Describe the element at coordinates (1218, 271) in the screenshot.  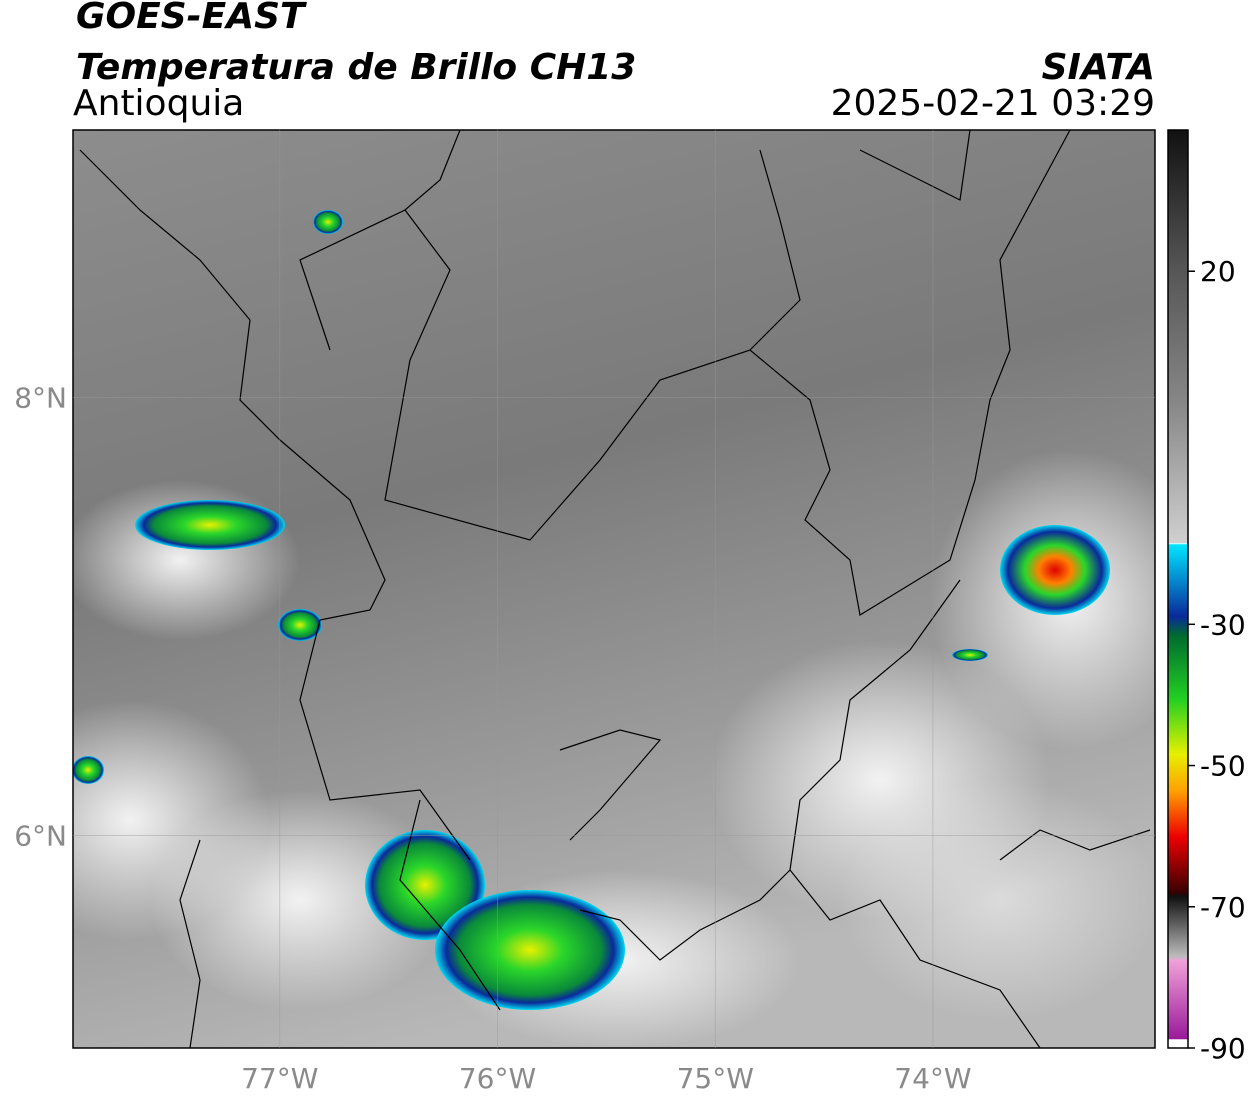
I see `colorbar-tick-label: 20` at that location.